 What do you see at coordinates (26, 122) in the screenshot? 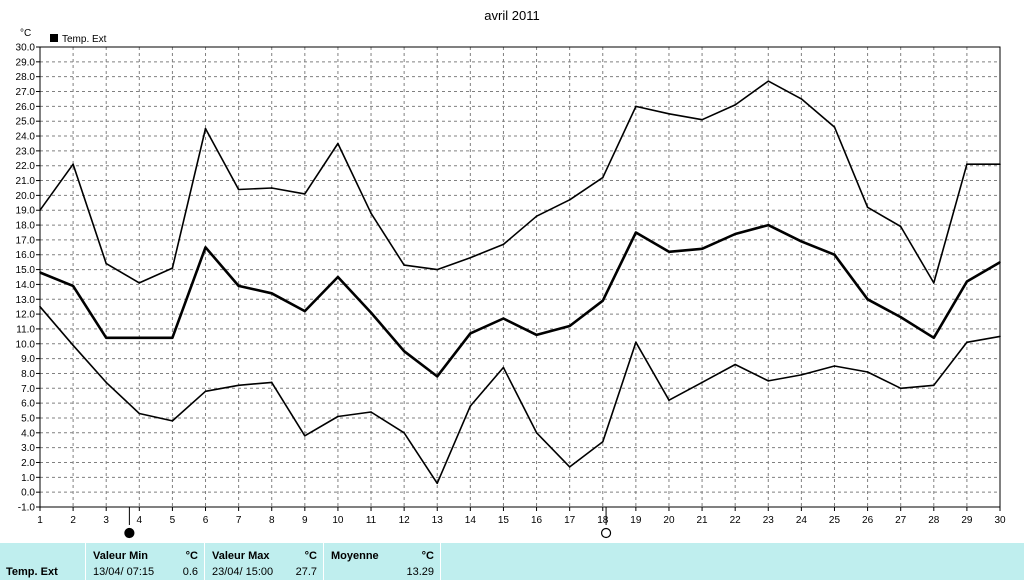
I see `y-tick-label: 25.0` at bounding box center [26, 122].